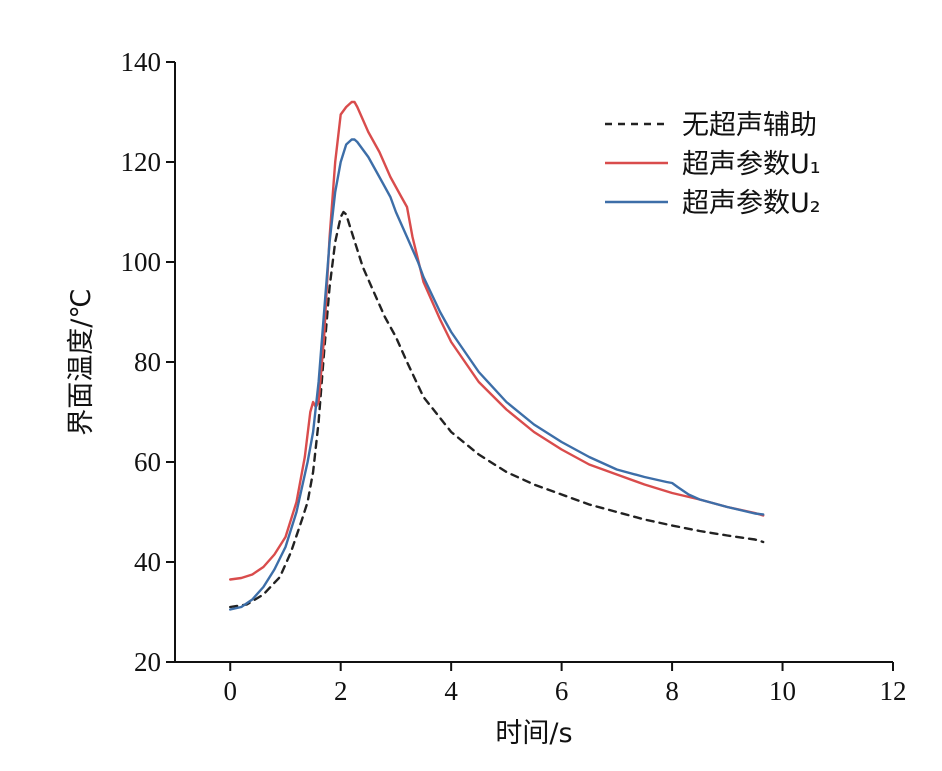 This screenshot has height=771, width=942. I want to click on y-tick-label: 60, so click(147, 462).